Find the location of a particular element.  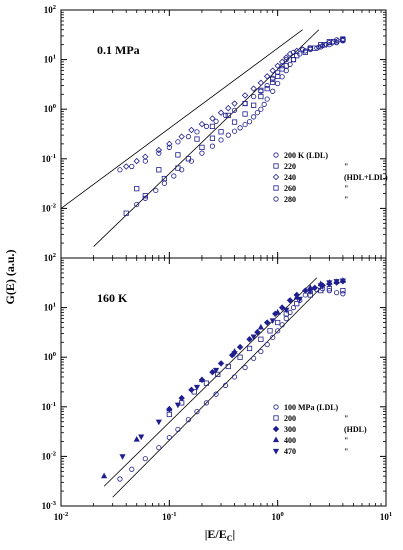

legend-label: 470 is located at coordinates (290, 451).